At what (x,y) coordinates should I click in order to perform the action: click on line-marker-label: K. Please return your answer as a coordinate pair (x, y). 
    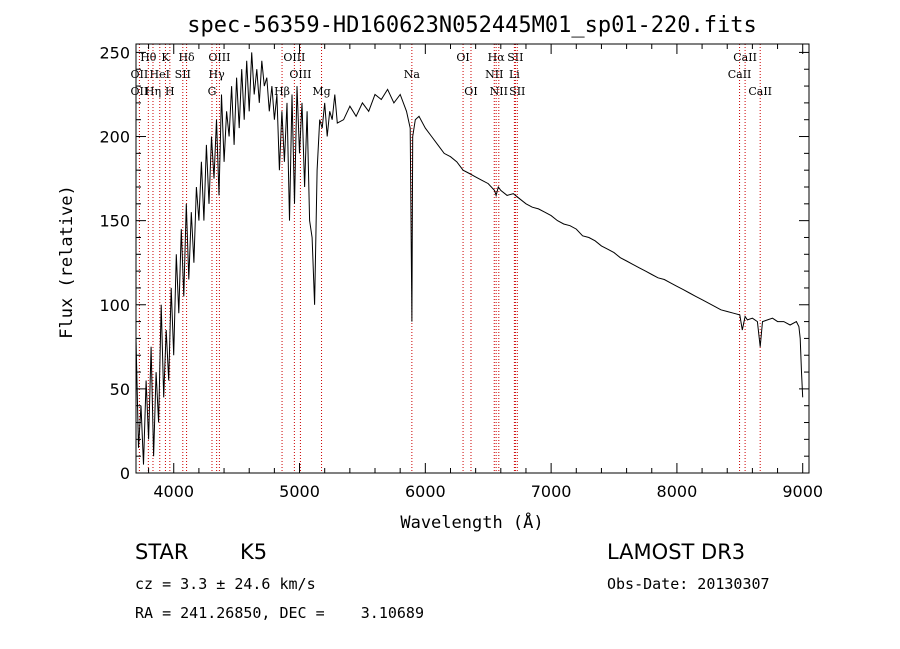
    Looking at the image, I should click on (165, 57).